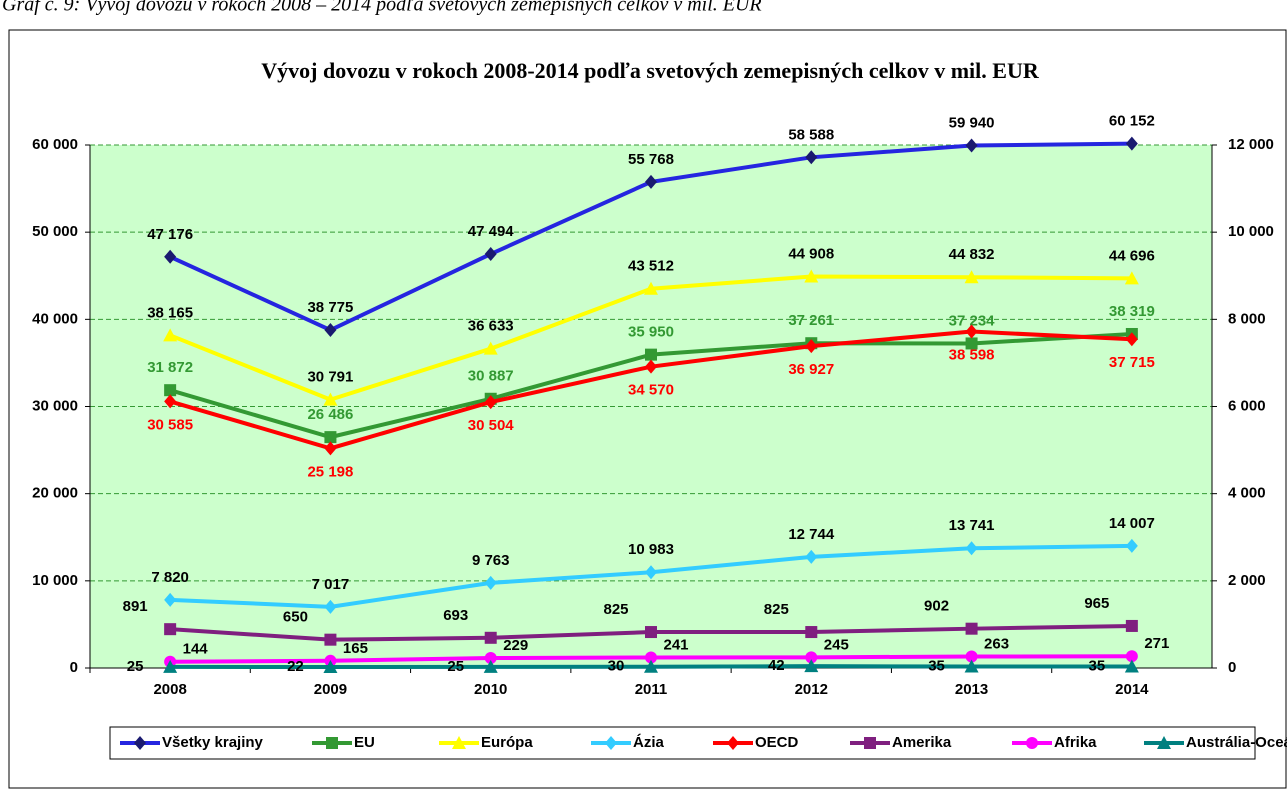 The height and width of the screenshot is (789, 1287). What do you see at coordinates (972, 355) in the screenshot?
I see `data-label: 38 598` at bounding box center [972, 355].